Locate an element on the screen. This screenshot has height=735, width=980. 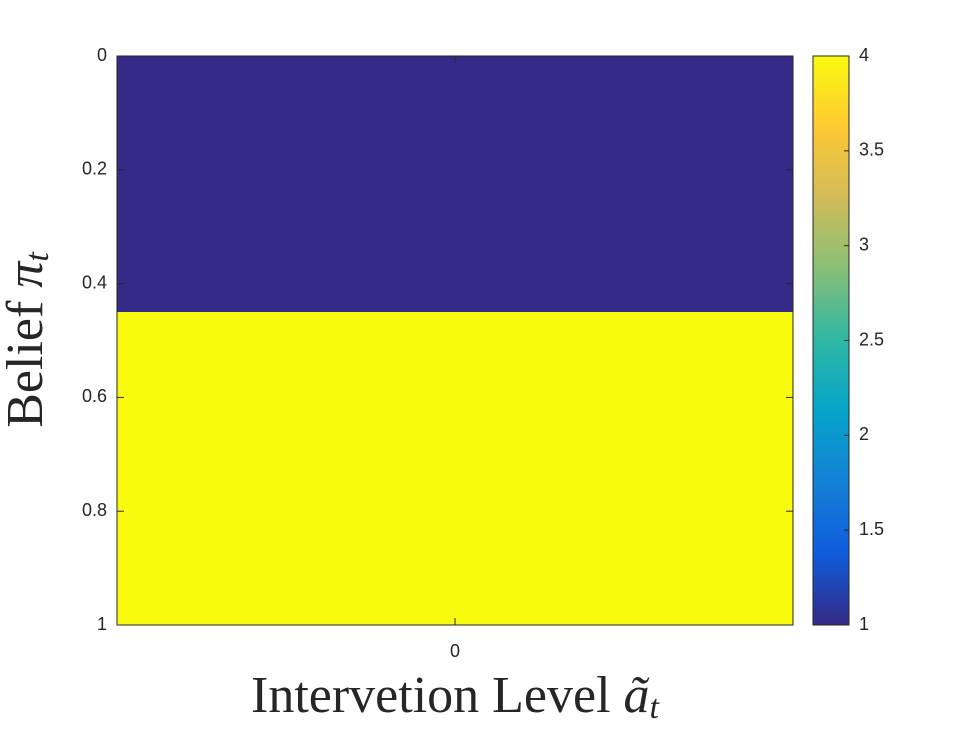
colorbar-tick-label: 2 is located at coordinates (864, 434).